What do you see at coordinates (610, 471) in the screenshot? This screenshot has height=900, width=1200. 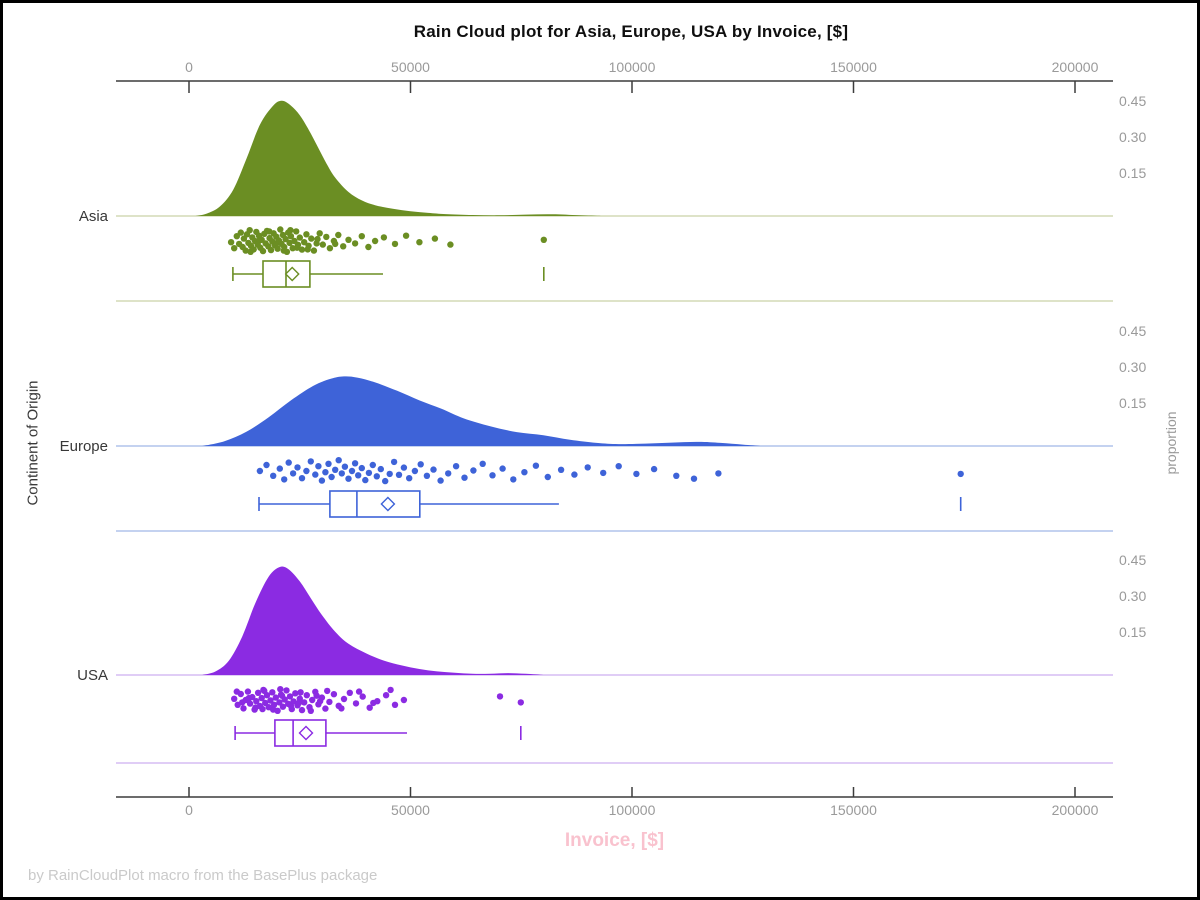 I see `scatter-europe` at bounding box center [610, 471].